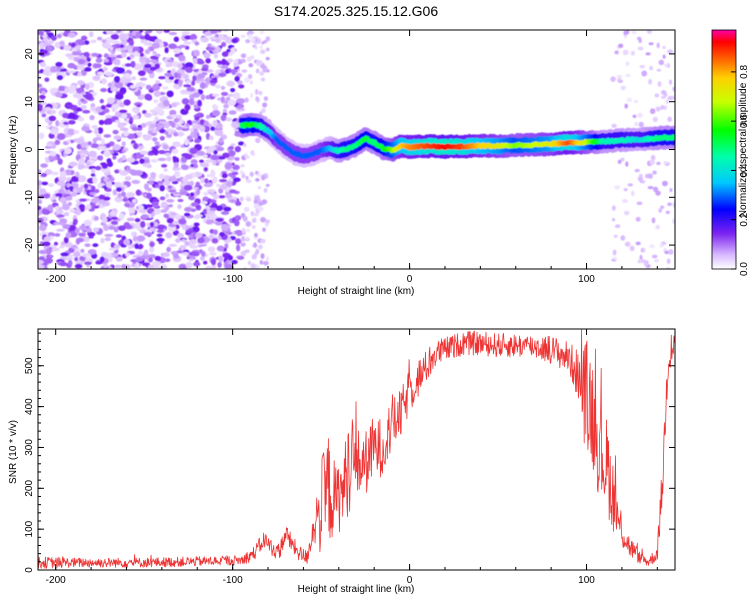 Image resolution: width=750 pixels, height=600 pixels. What do you see at coordinates (744, 71) in the screenshot?
I see `colorbar-tick-label: 0.8` at bounding box center [744, 71].